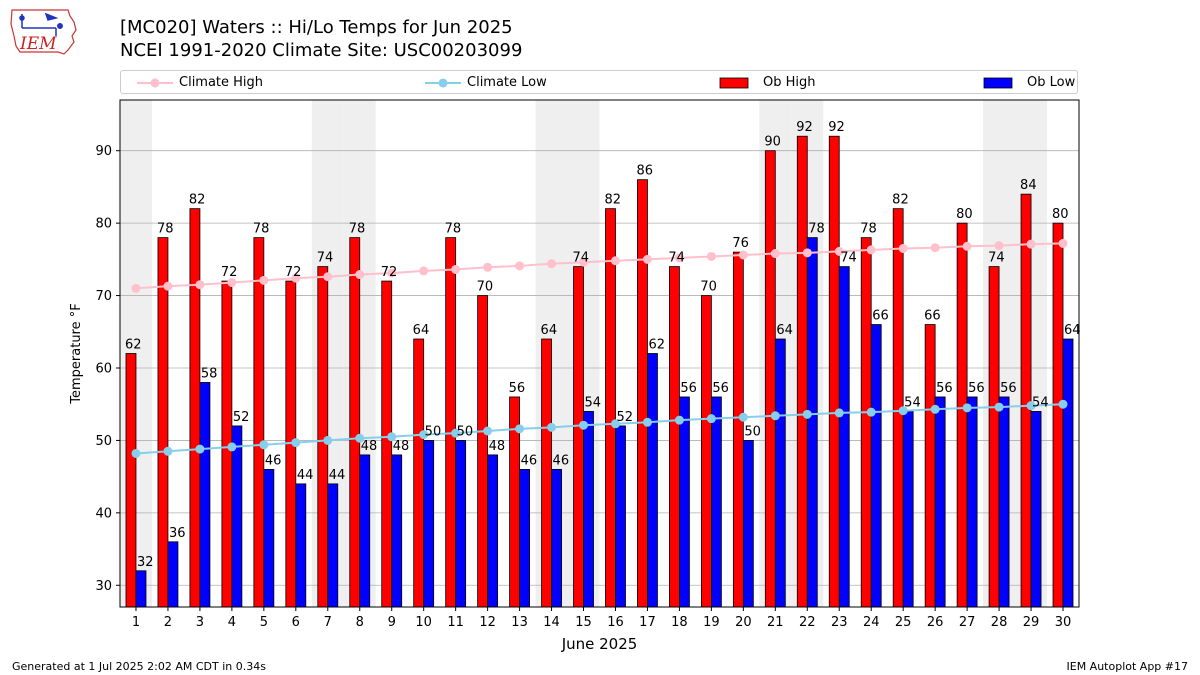  What do you see at coordinates (1040, 402) in the screenshot?
I see `ob-low-label: 54` at bounding box center [1040, 402].